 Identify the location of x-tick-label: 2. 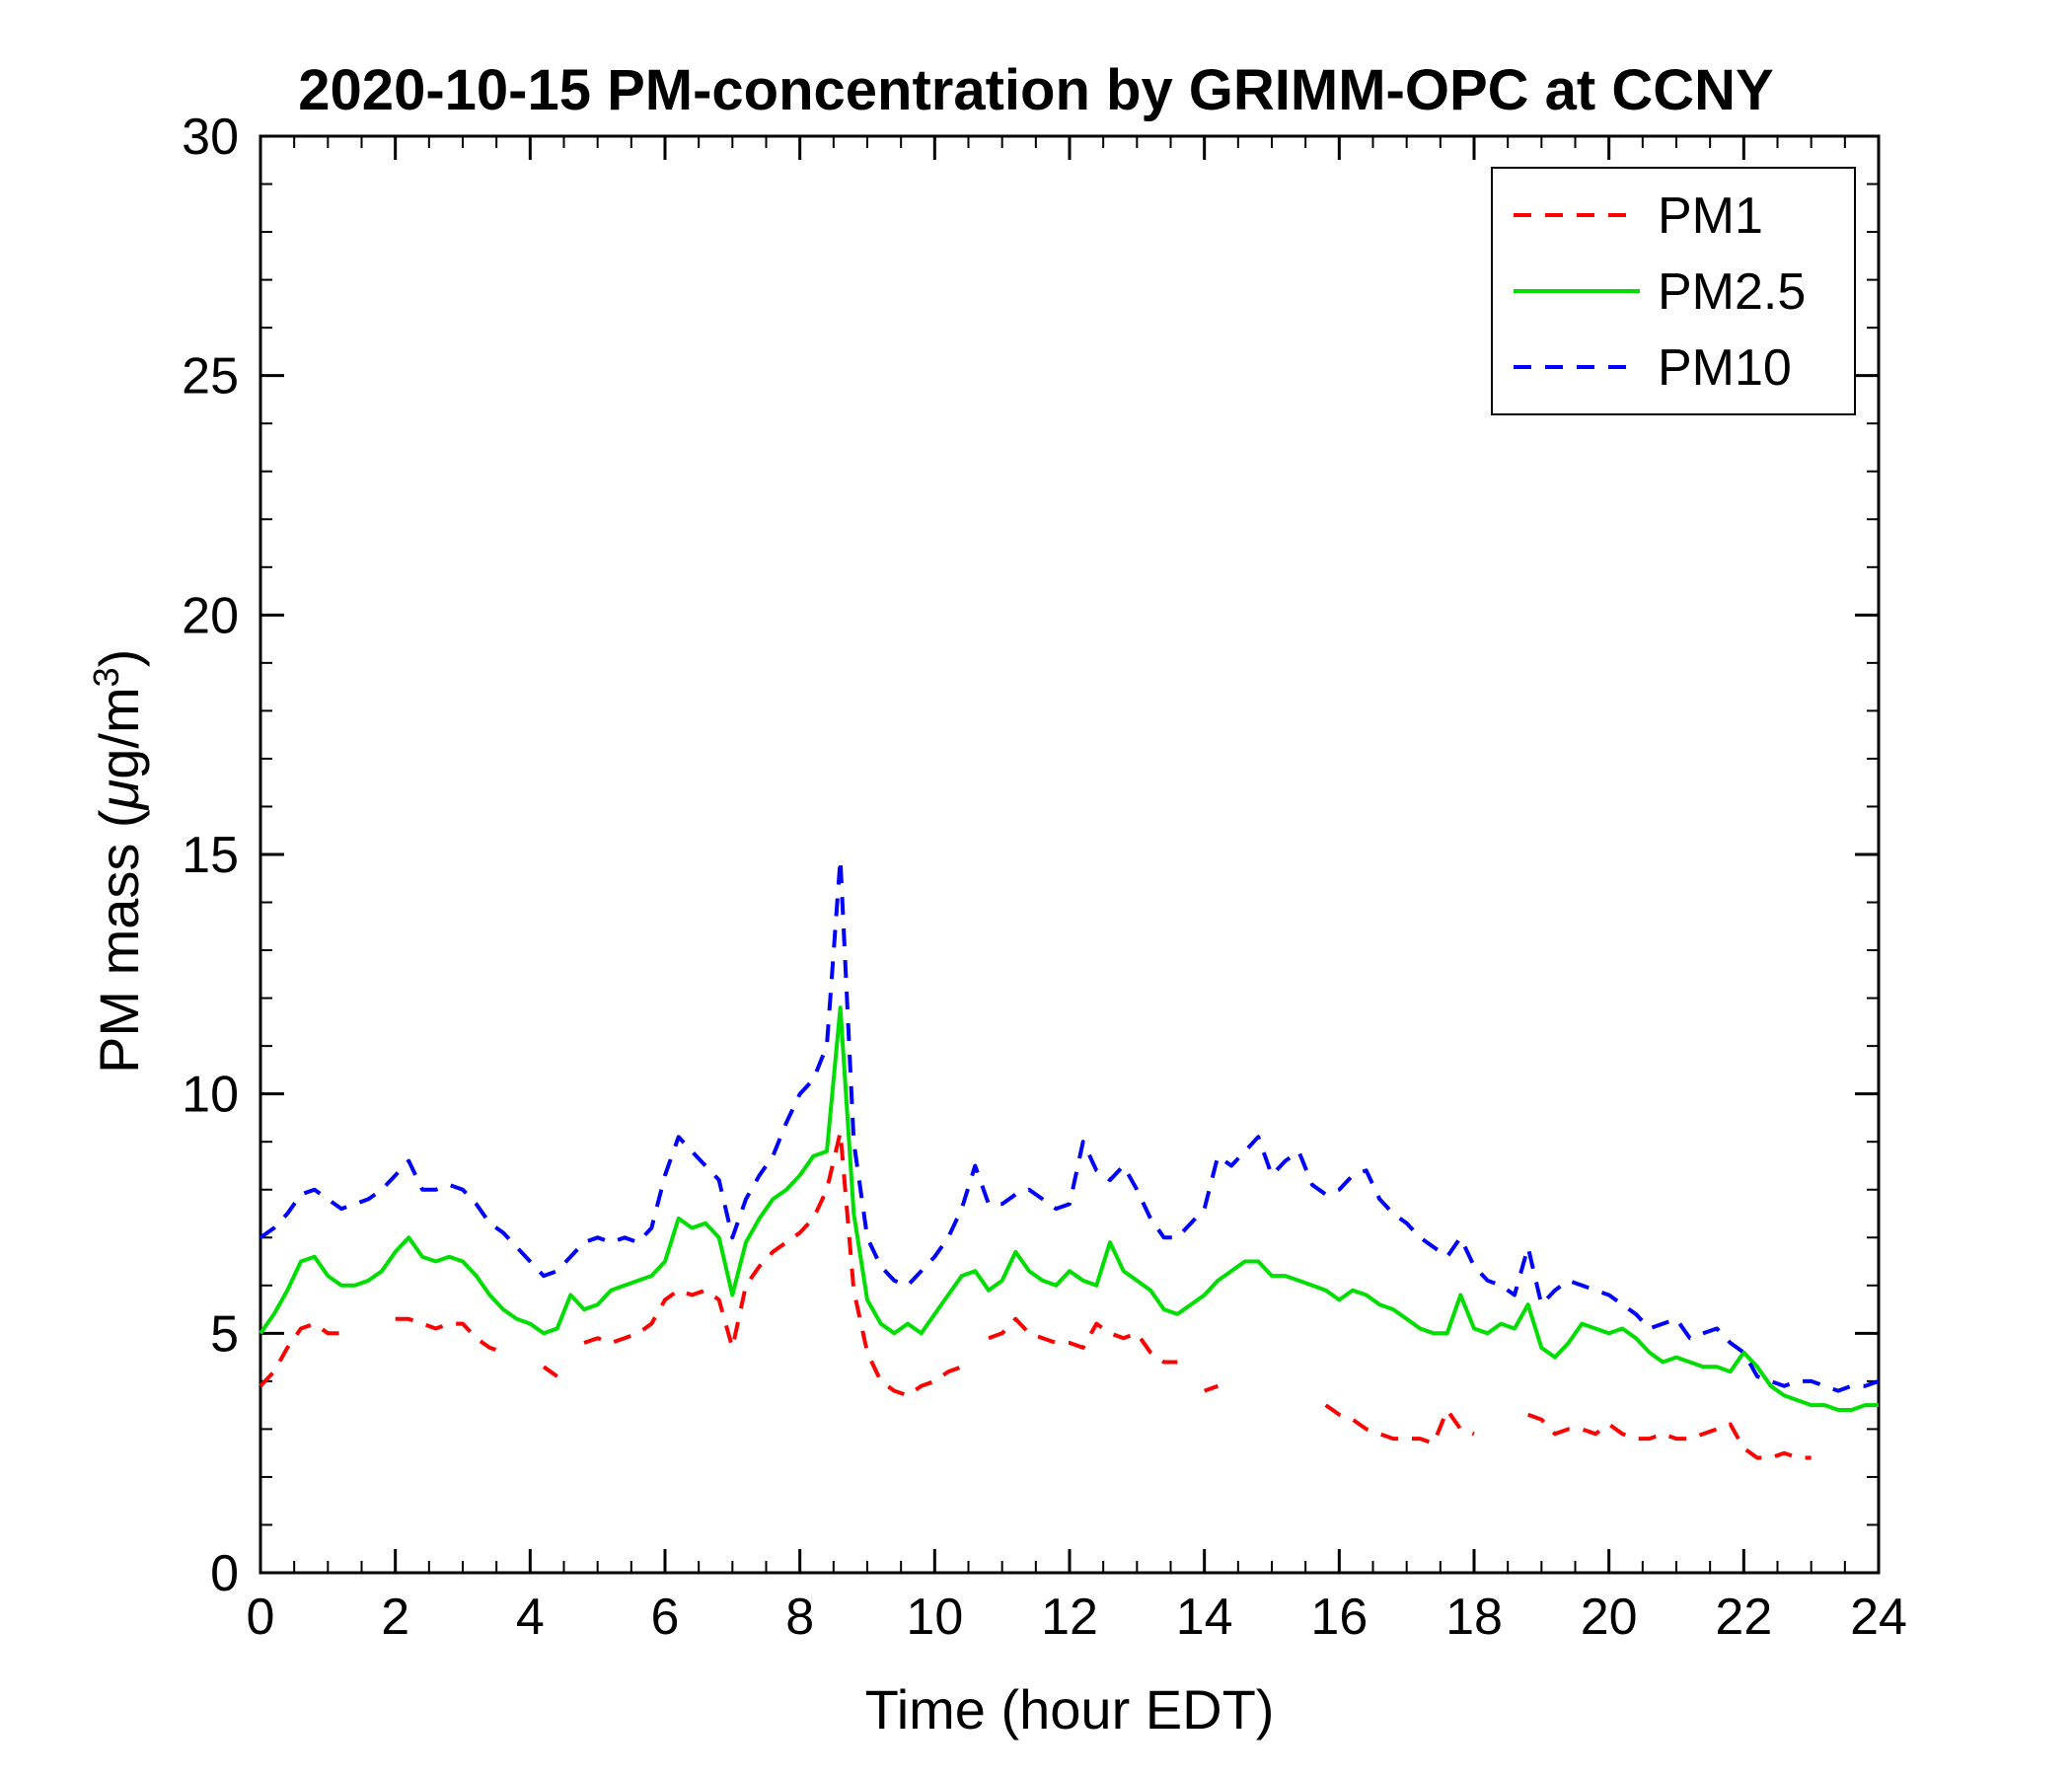
(395, 1618).